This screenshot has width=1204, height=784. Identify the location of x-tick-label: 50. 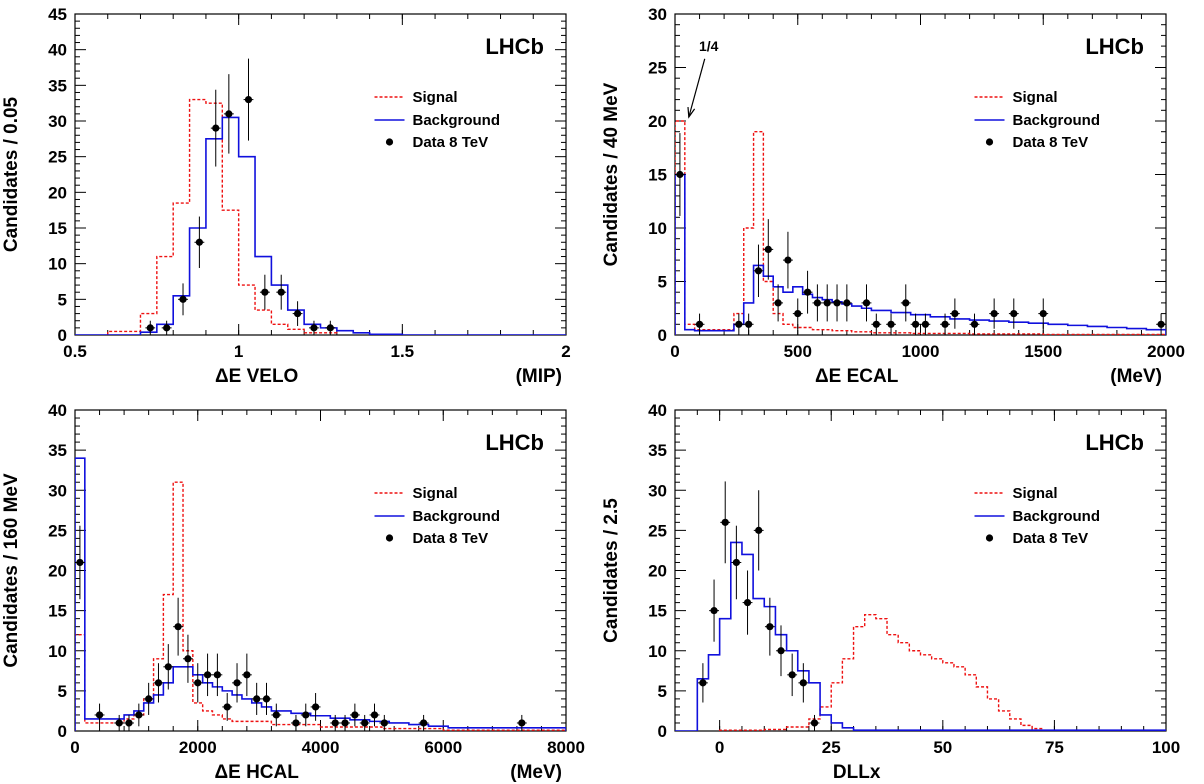
(942, 747).